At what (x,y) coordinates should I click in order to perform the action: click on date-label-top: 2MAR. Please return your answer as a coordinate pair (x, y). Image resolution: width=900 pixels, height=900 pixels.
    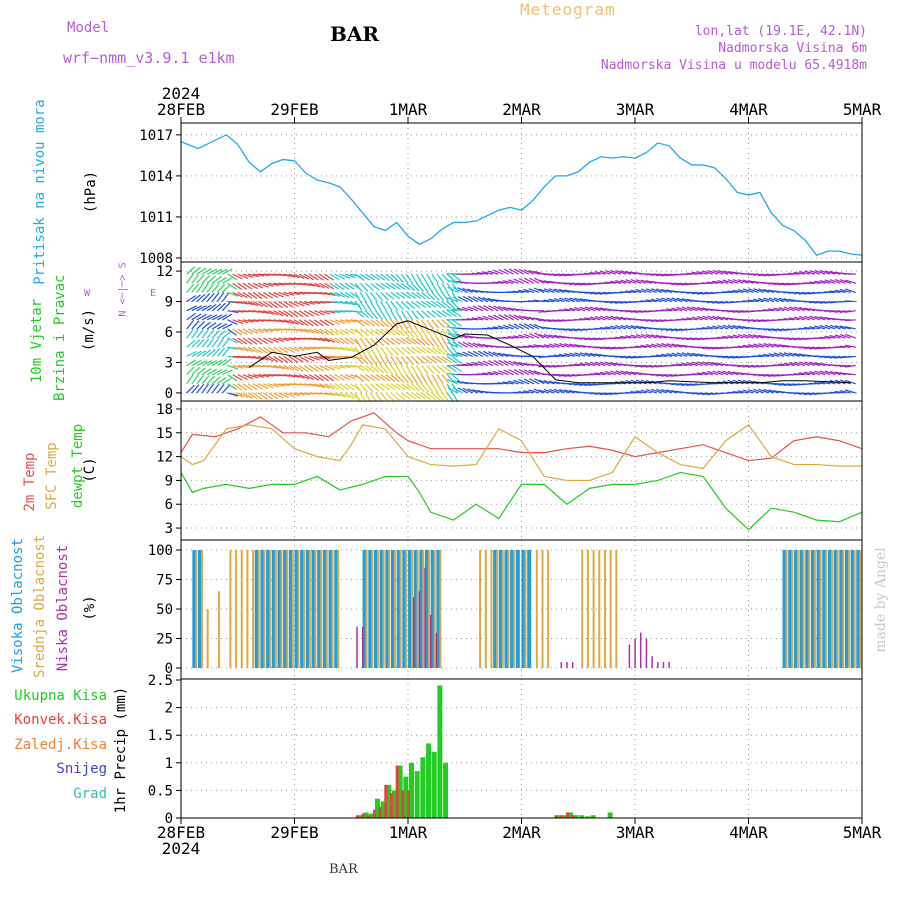
    Looking at the image, I should click on (521, 109).